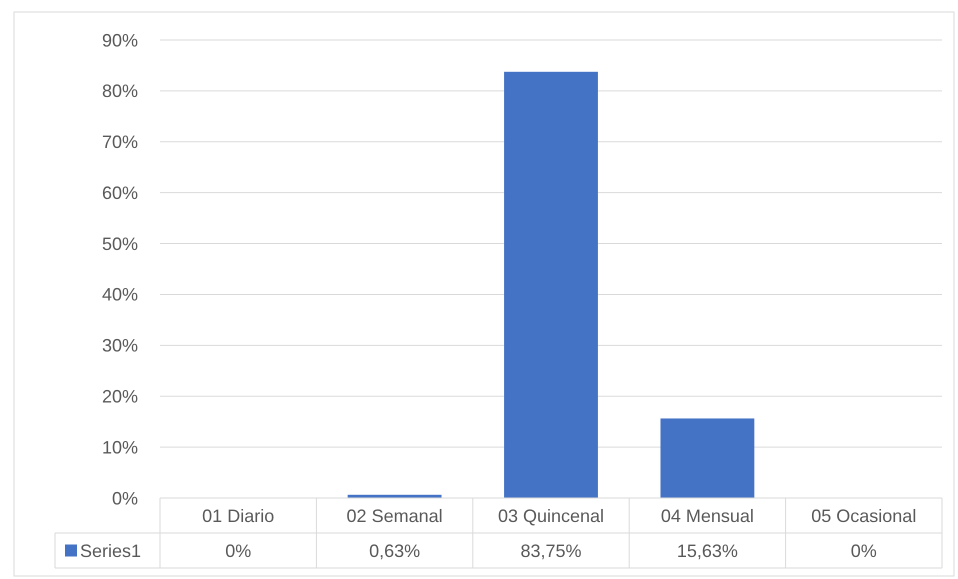 This screenshot has height=579, width=958. I want to click on y-tick-label: 30%, so click(120, 346).